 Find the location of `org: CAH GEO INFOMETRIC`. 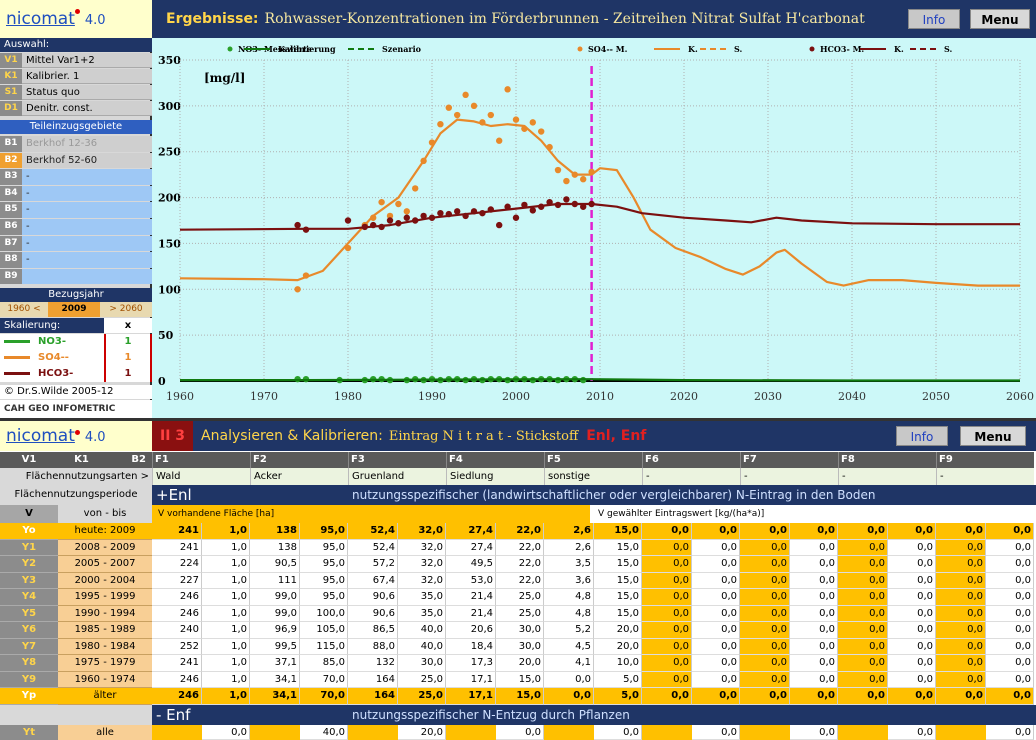

org: CAH GEO INFOMETRIC is located at coordinates (76, 409).